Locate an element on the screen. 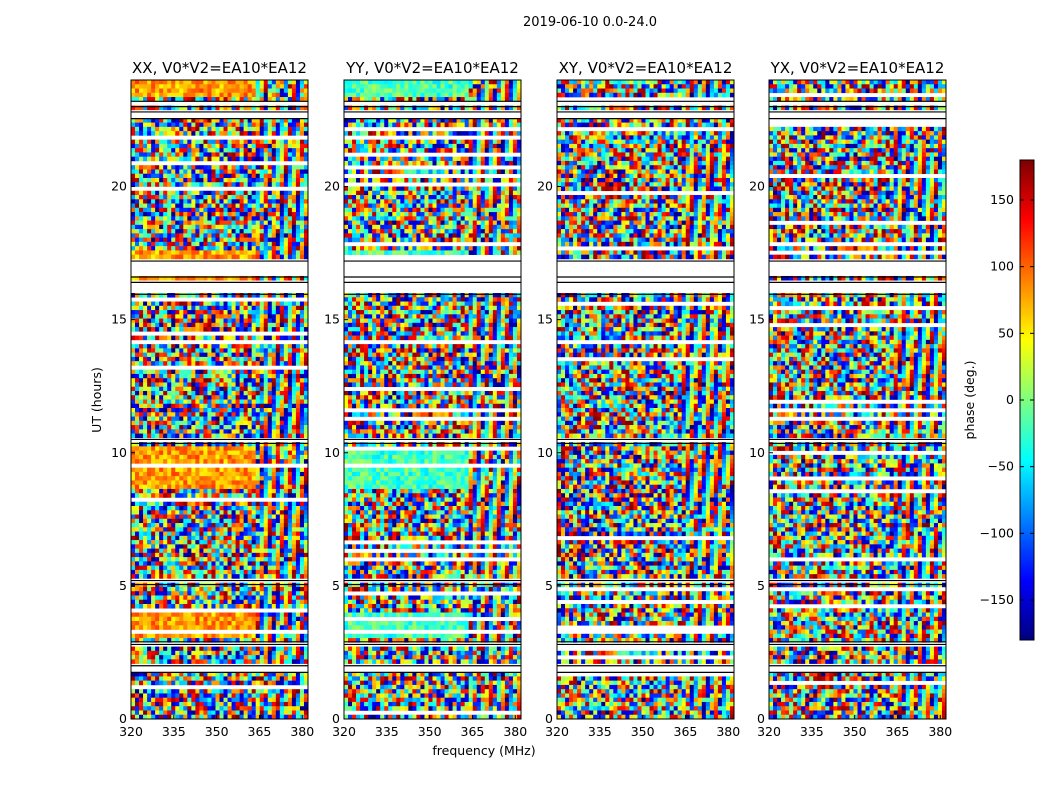  colorbar-tick-label: 50 is located at coordinates (1006, 332).